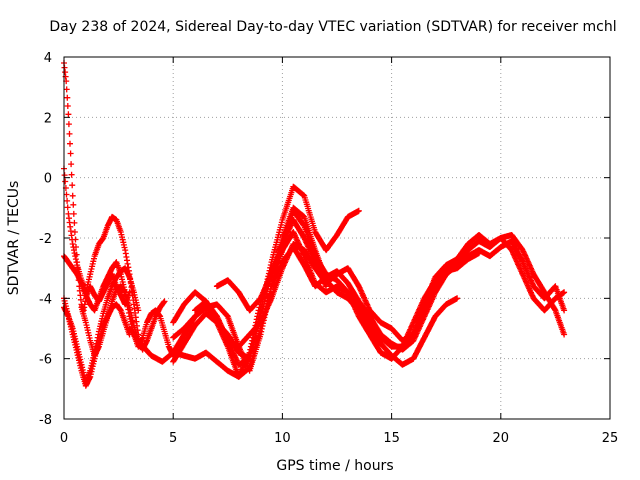 The width and height of the screenshot is (640, 480). I want to click on y-tick-label: -2, so click(45, 239).